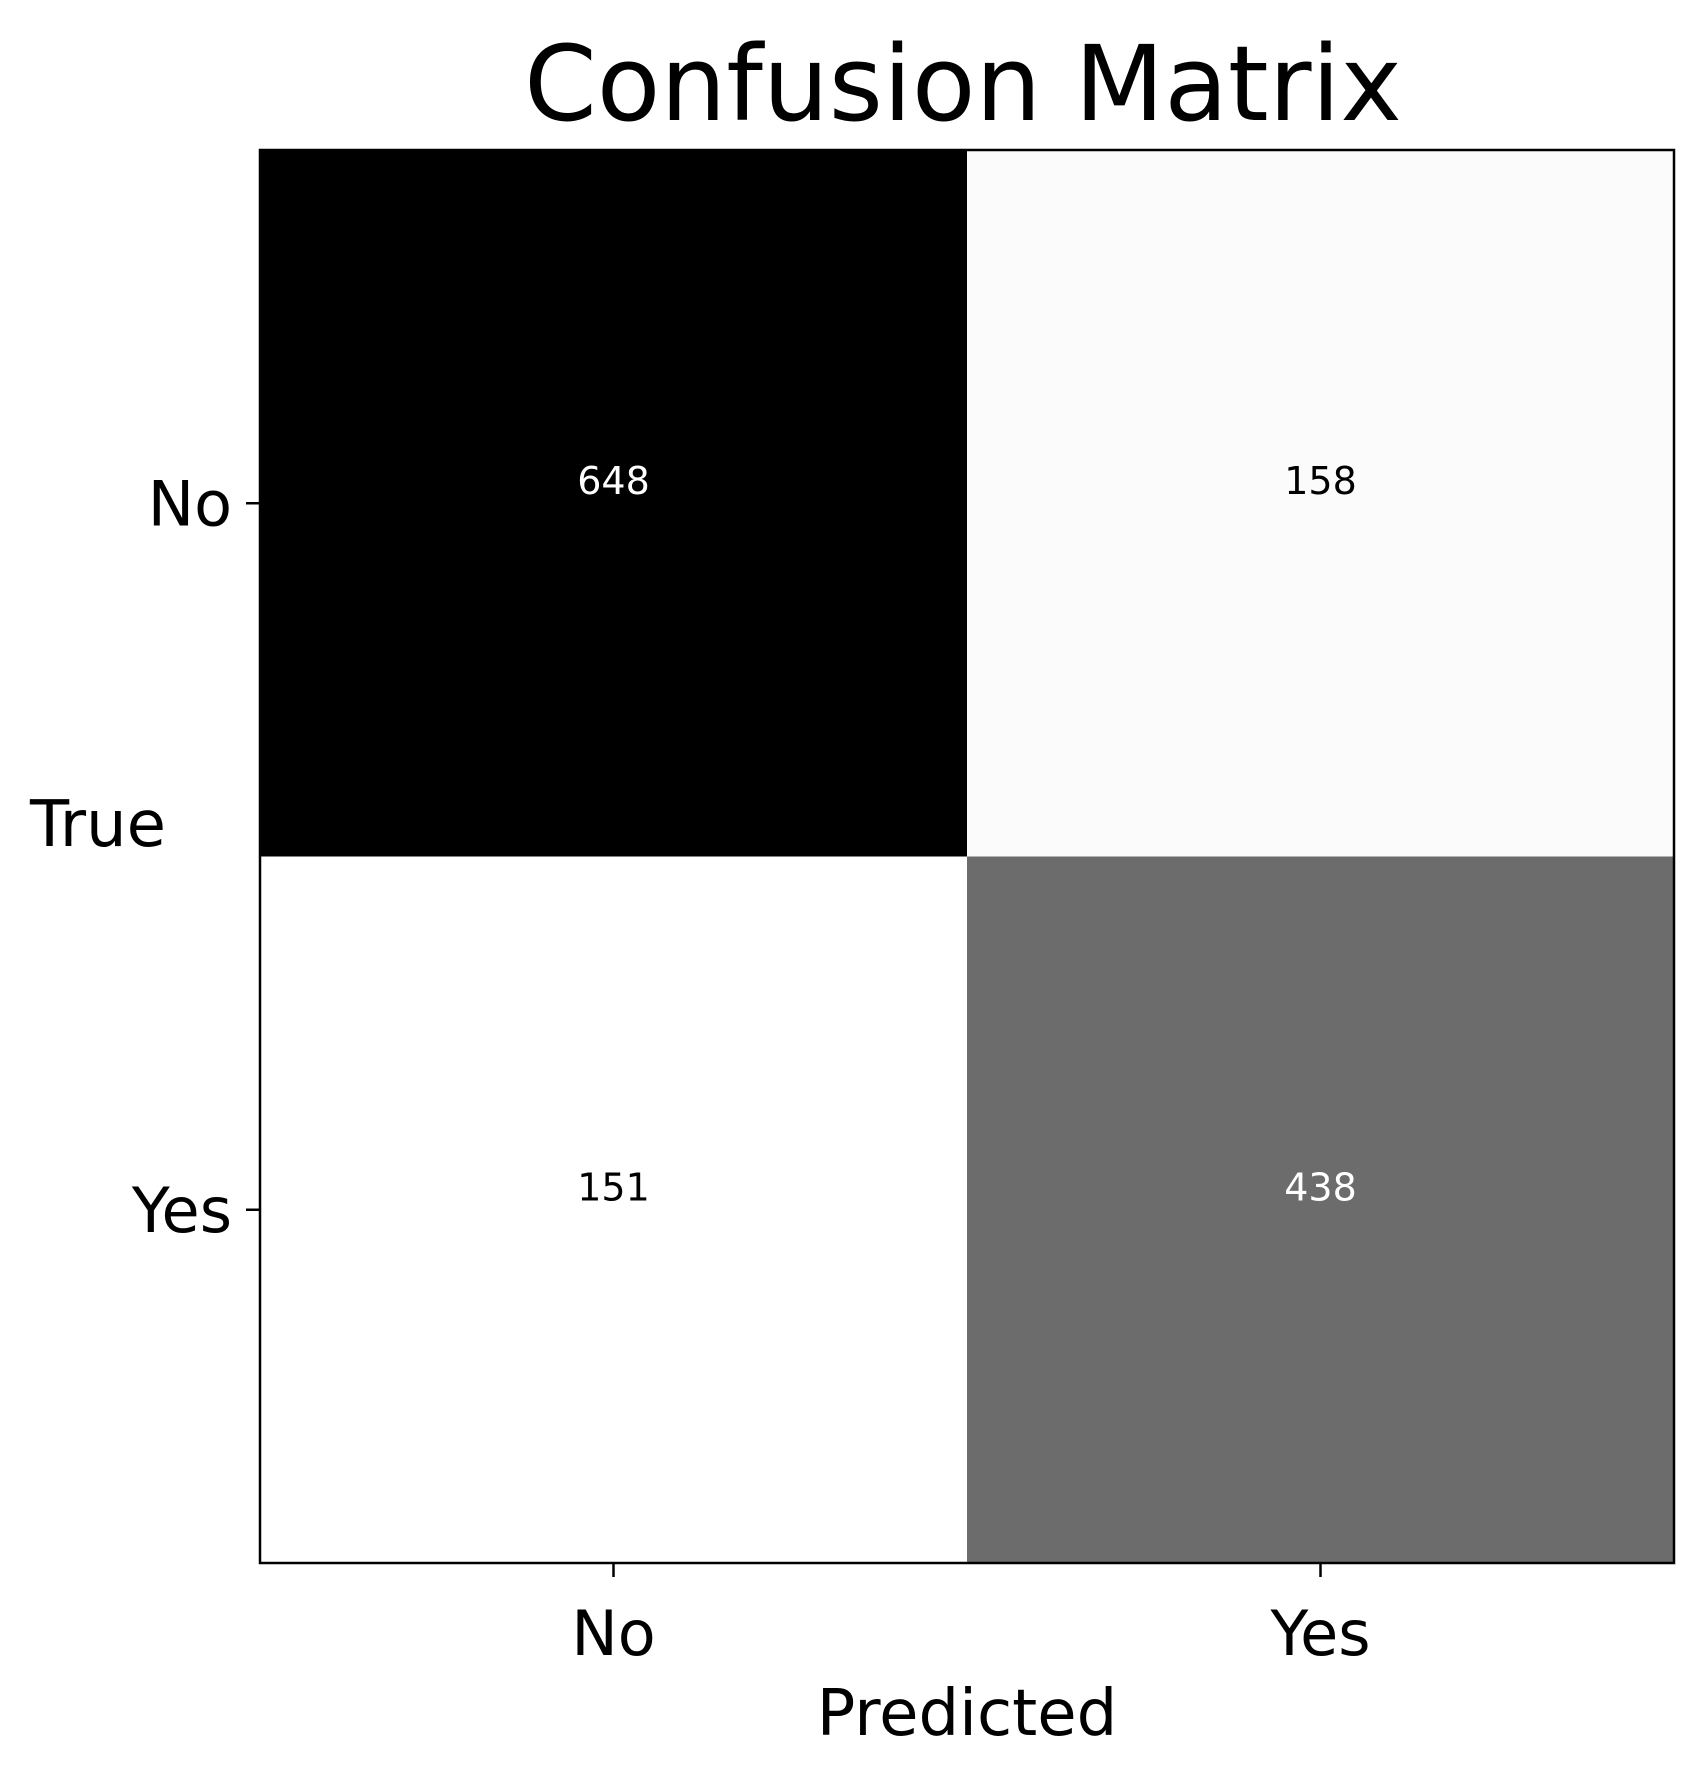  What do you see at coordinates (613, 1187) in the screenshot?
I see `cell-value-1-0: 151` at bounding box center [613, 1187].